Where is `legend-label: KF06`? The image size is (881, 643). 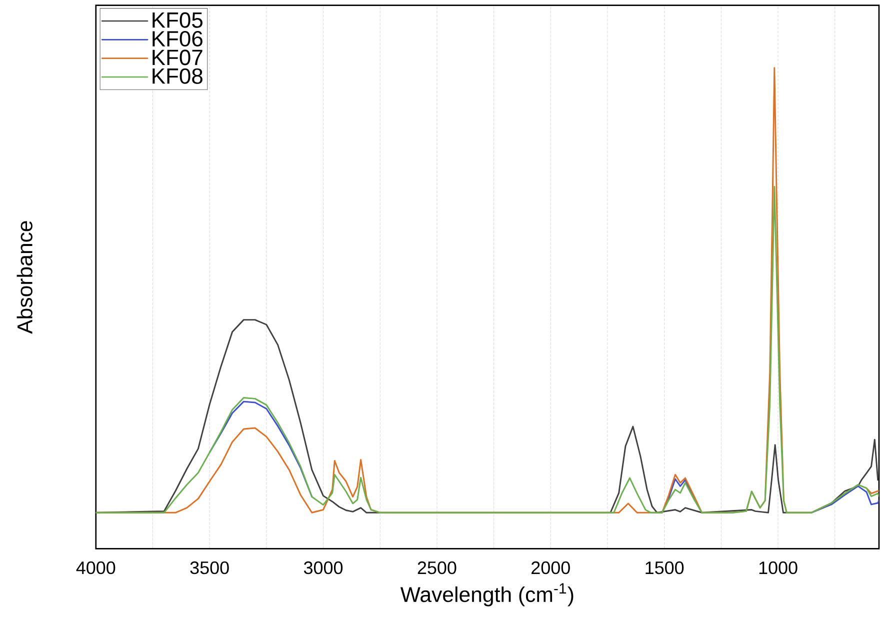
legend-label: KF06 is located at coordinates (177, 38).